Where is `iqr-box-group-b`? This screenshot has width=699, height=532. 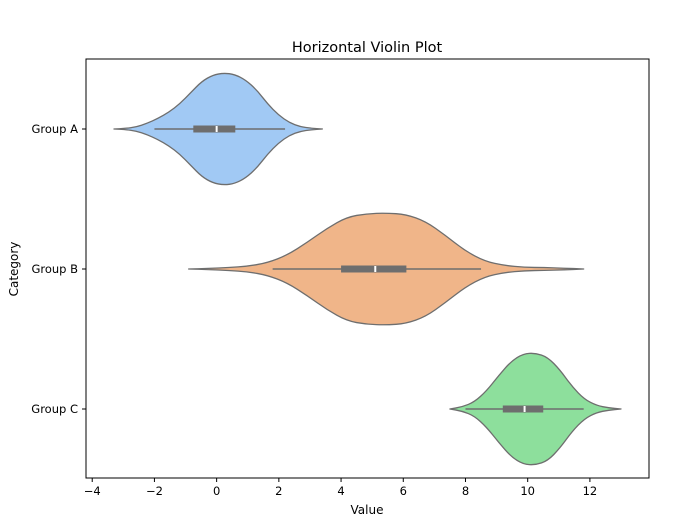 iqr-box-group-b is located at coordinates (374, 269).